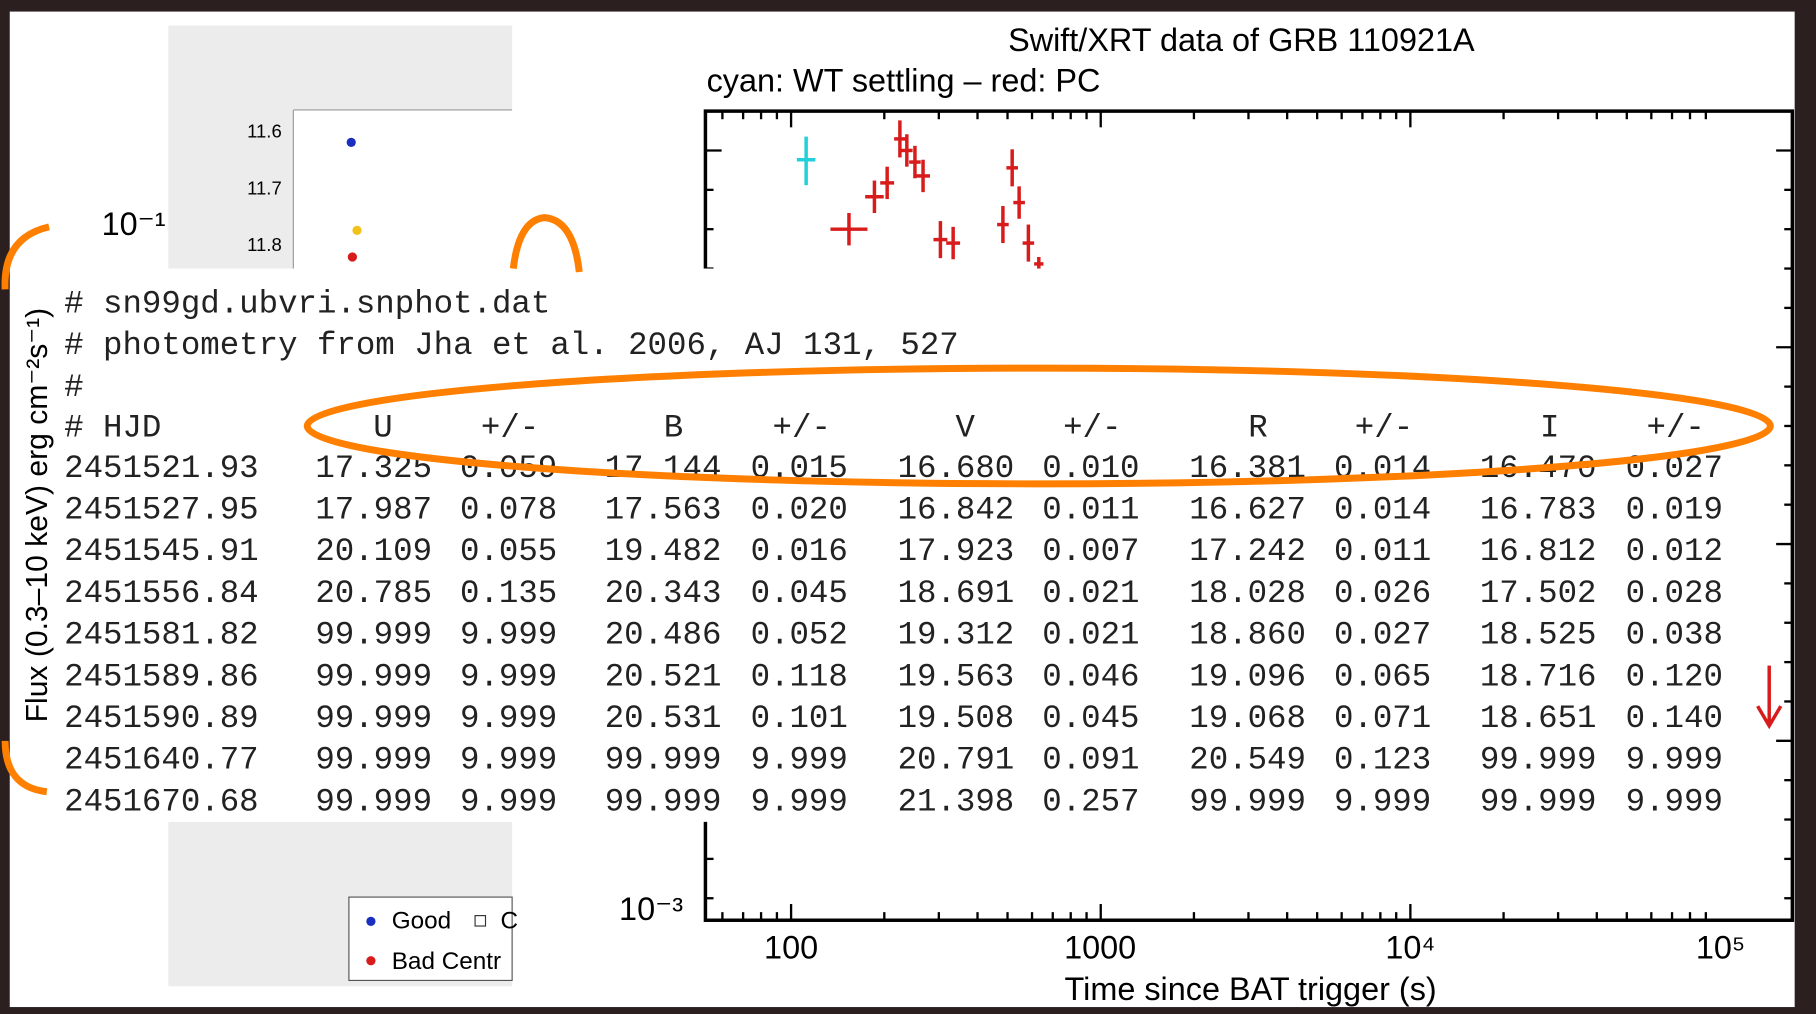 This screenshot has height=1014, width=1816. What do you see at coordinates (1674, 510) in the screenshot?
I see `table-cell: 0.019` at bounding box center [1674, 510].